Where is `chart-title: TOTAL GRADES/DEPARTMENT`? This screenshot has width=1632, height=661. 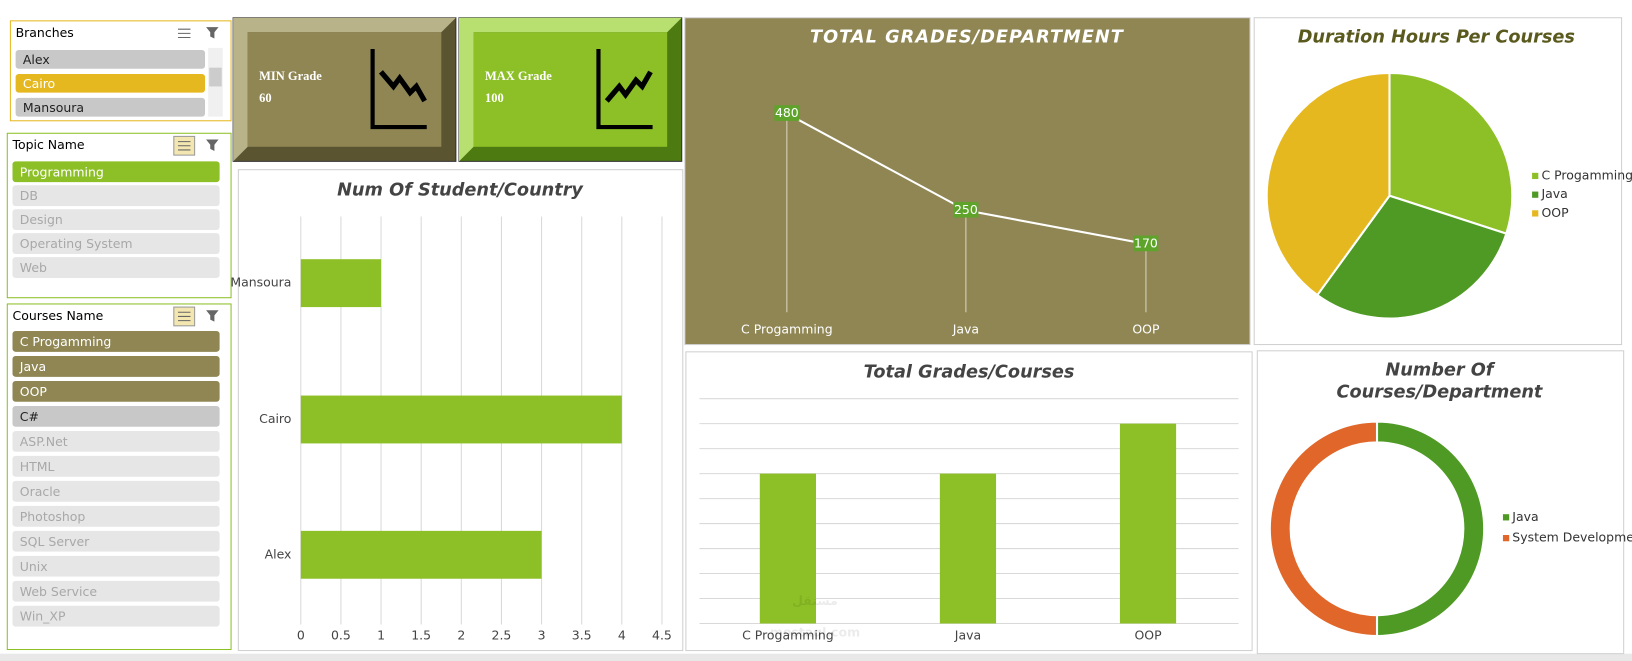 chart-title: TOTAL GRADES/DEPARTMENT is located at coordinates (967, 38).